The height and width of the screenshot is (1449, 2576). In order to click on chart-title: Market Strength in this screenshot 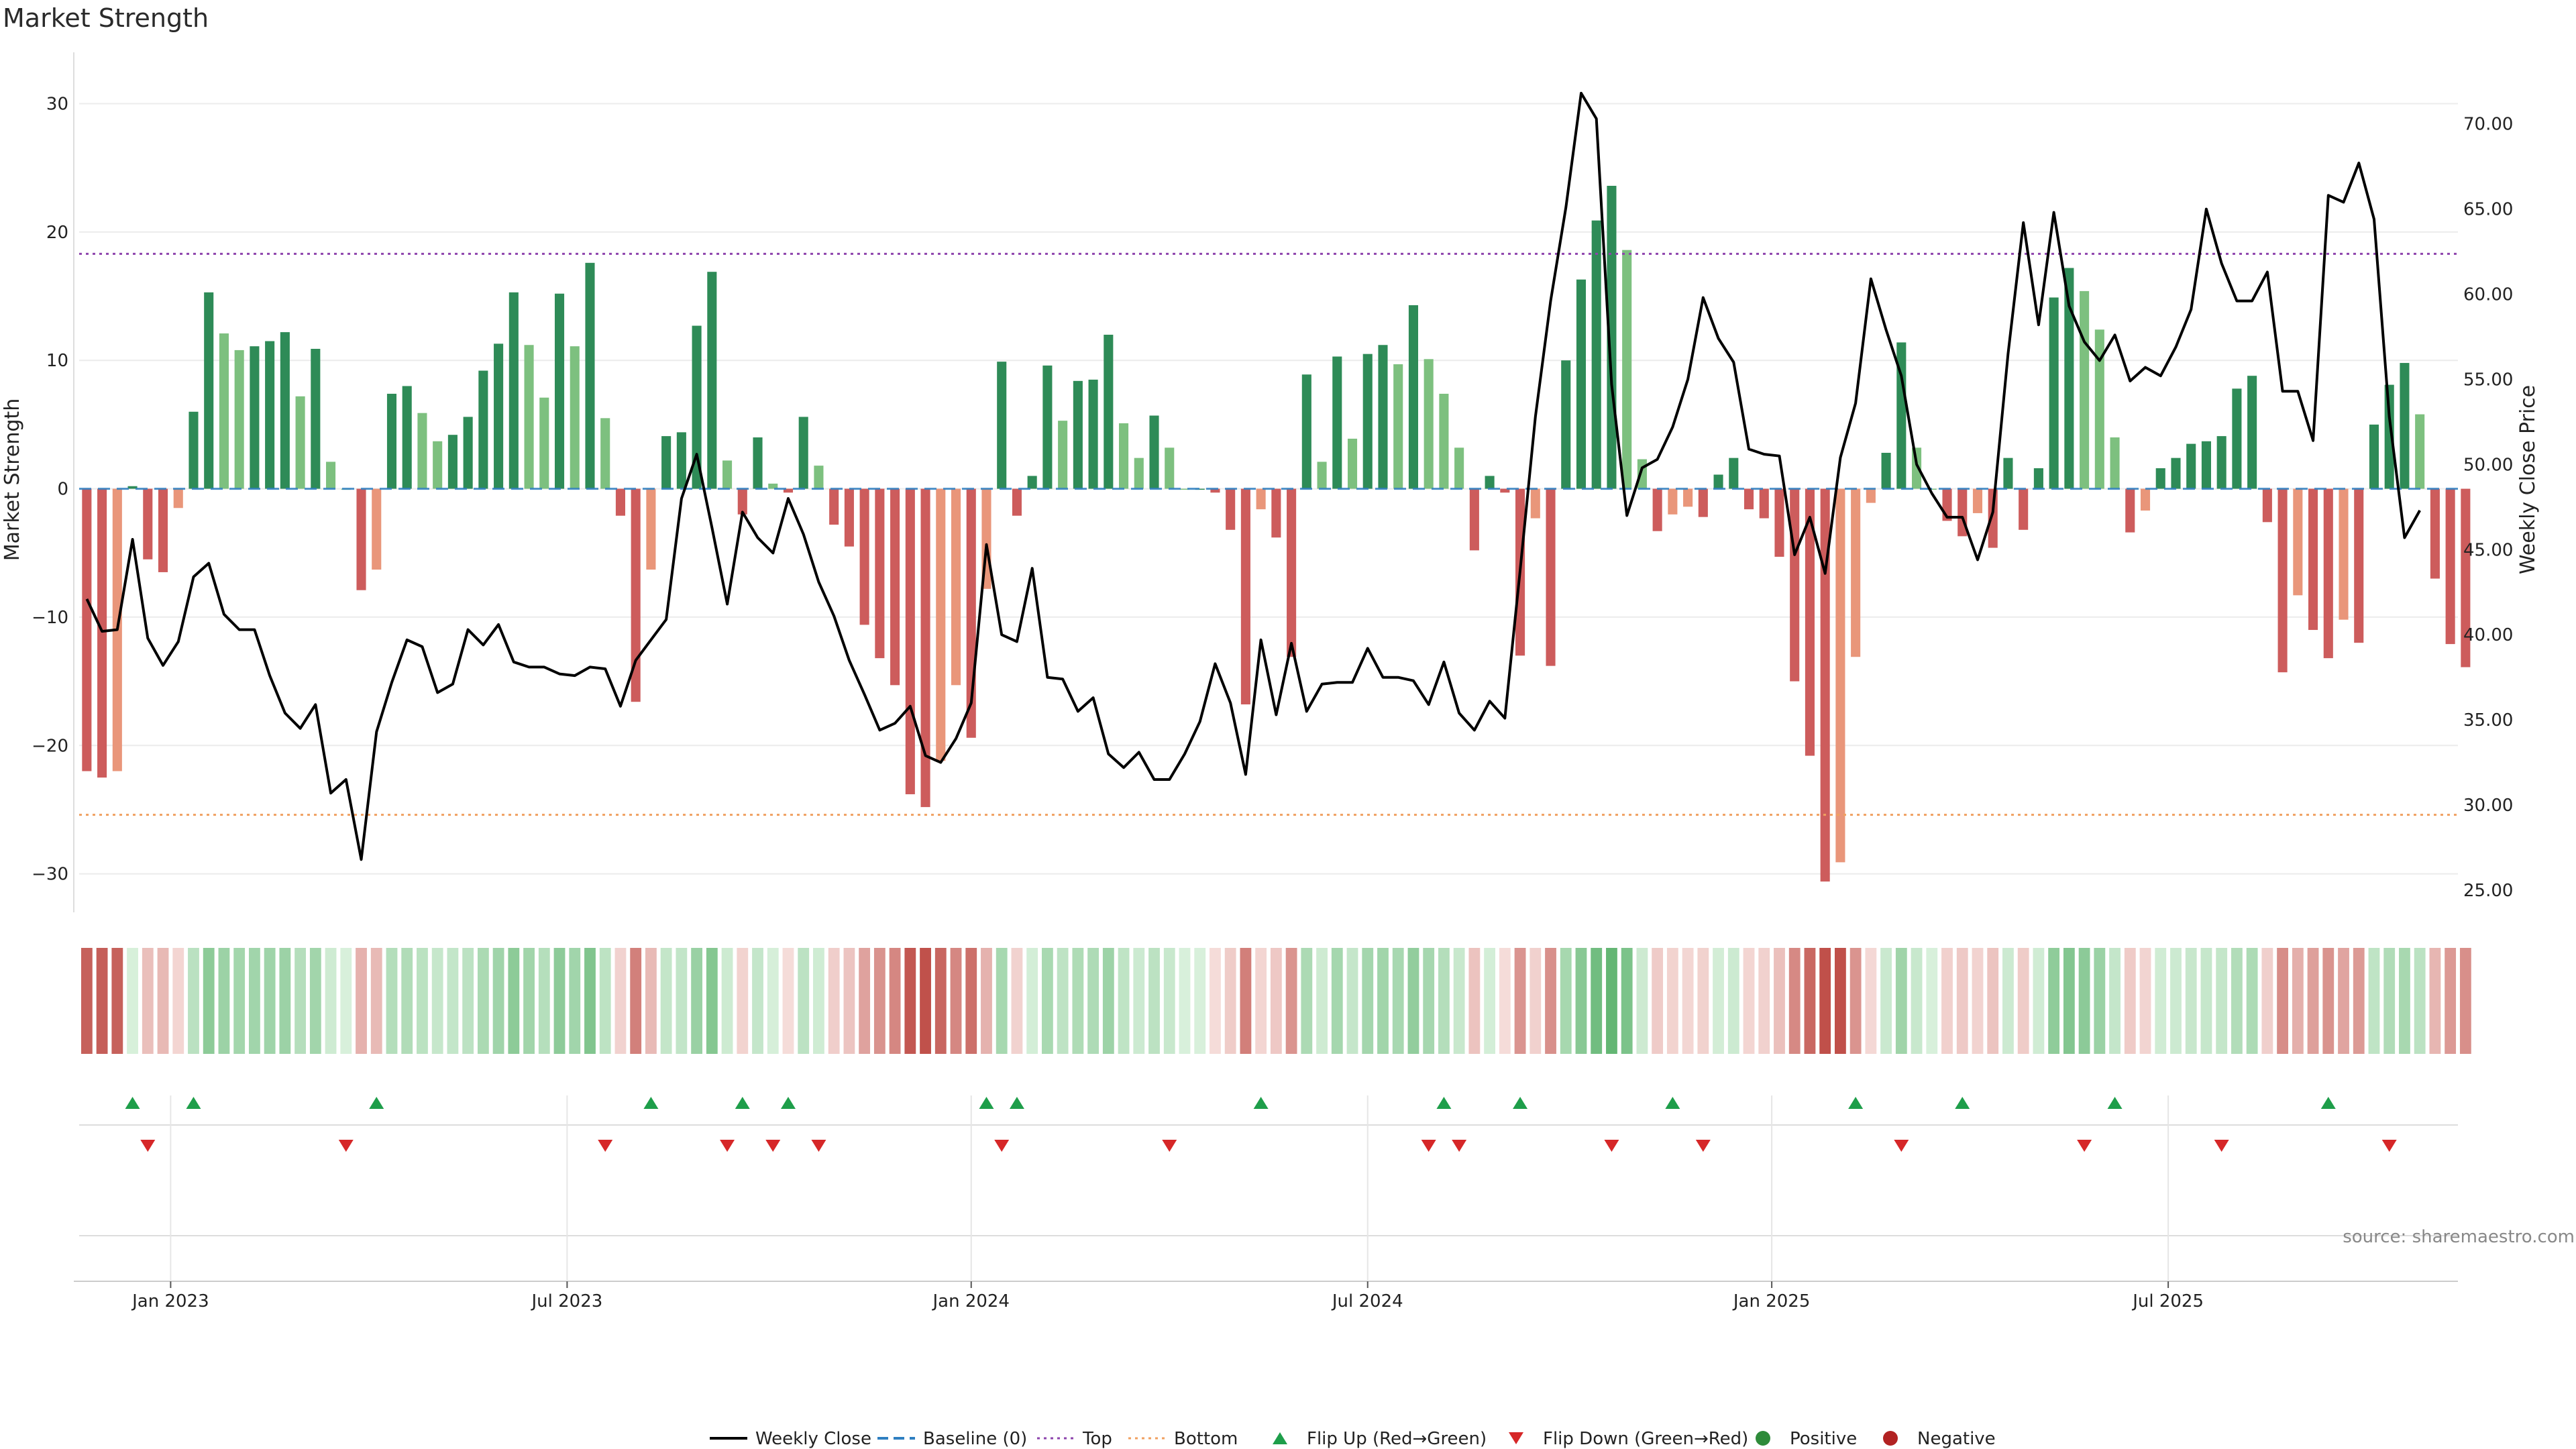, I will do `click(106, 18)`.